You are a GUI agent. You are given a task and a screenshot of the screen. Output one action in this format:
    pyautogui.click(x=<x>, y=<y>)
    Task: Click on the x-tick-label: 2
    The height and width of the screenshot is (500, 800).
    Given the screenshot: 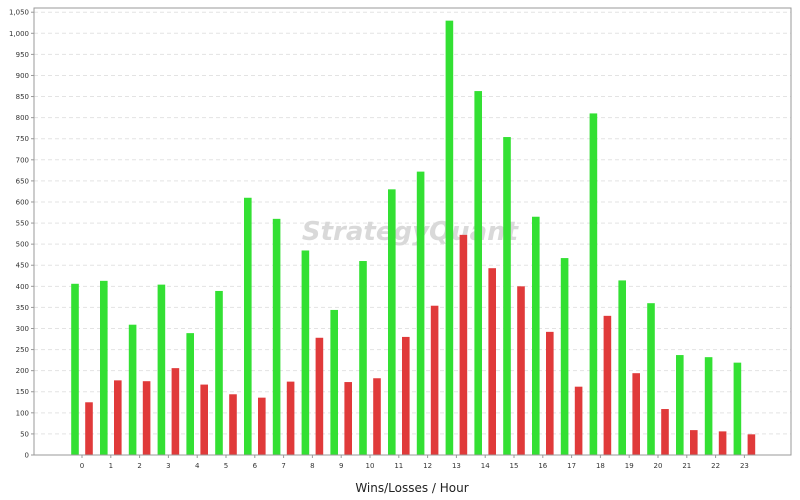 What is the action you would take?
    pyautogui.click(x=139, y=466)
    